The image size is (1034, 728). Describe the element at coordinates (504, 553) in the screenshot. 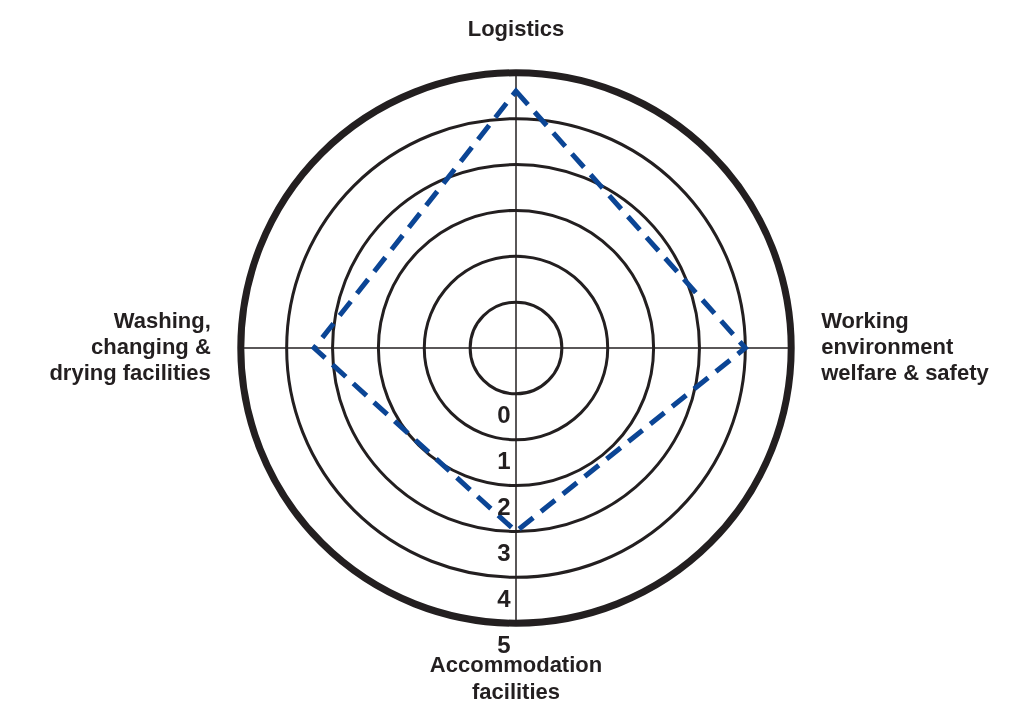

I see `y-tick-label: 3` at that location.